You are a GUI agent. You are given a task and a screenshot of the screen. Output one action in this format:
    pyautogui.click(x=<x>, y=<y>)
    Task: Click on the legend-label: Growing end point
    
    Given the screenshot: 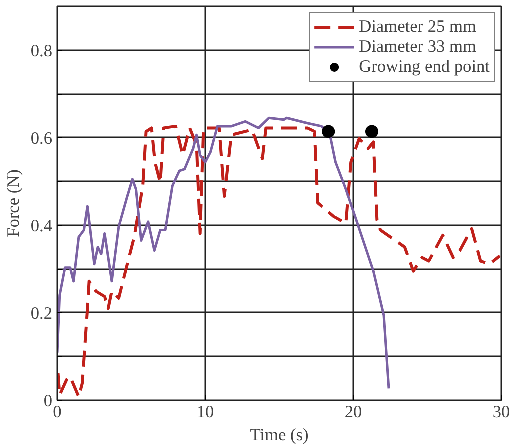 What is the action you would take?
    pyautogui.click(x=424, y=67)
    